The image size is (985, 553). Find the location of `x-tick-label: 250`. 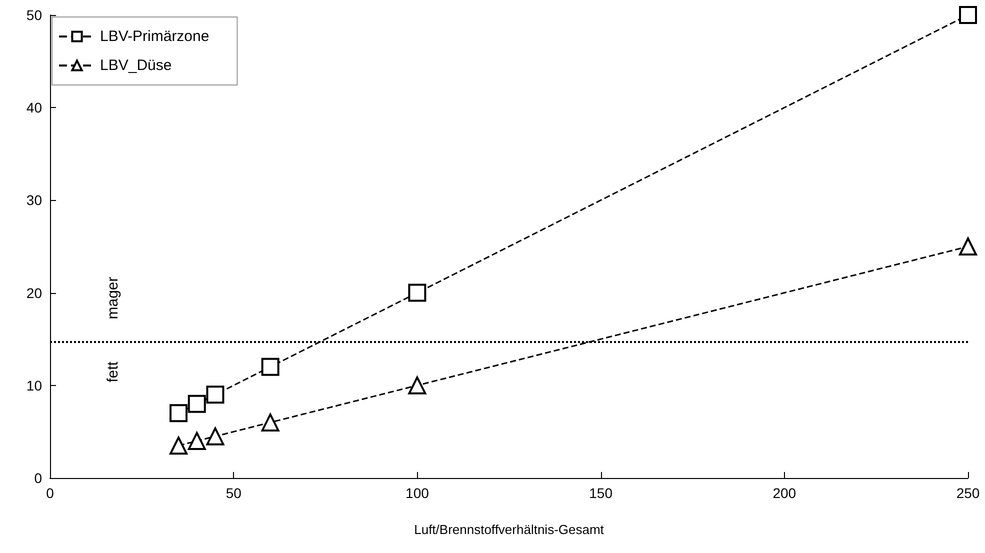

x-tick-label: 250 is located at coordinates (968, 493).